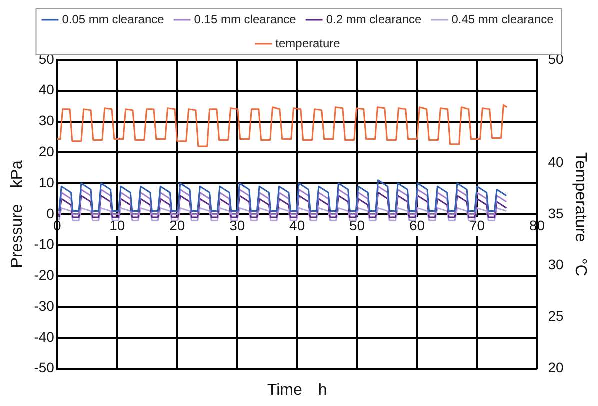 The image size is (598, 406). What do you see at coordinates (298, 226) in the screenshot?
I see `x-tick-label: 40` at bounding box center [298, 226].